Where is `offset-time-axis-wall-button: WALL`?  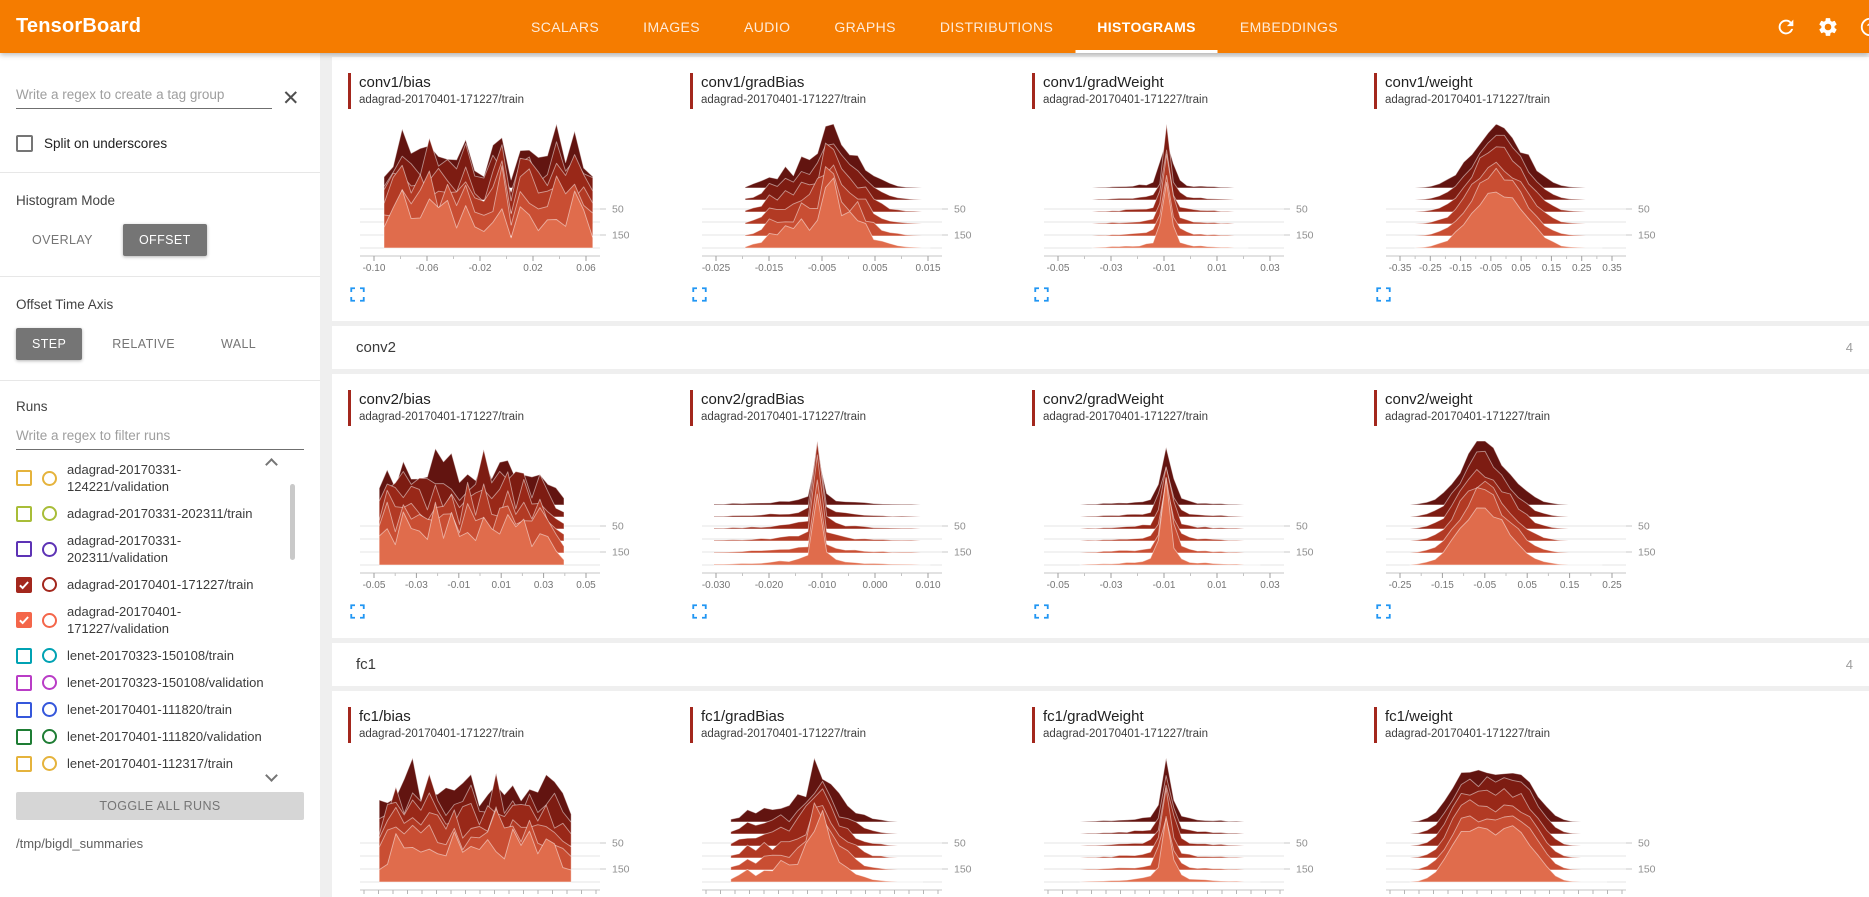
offset-time-axis-wall-button: WALL is located at coordinates (238, 344).